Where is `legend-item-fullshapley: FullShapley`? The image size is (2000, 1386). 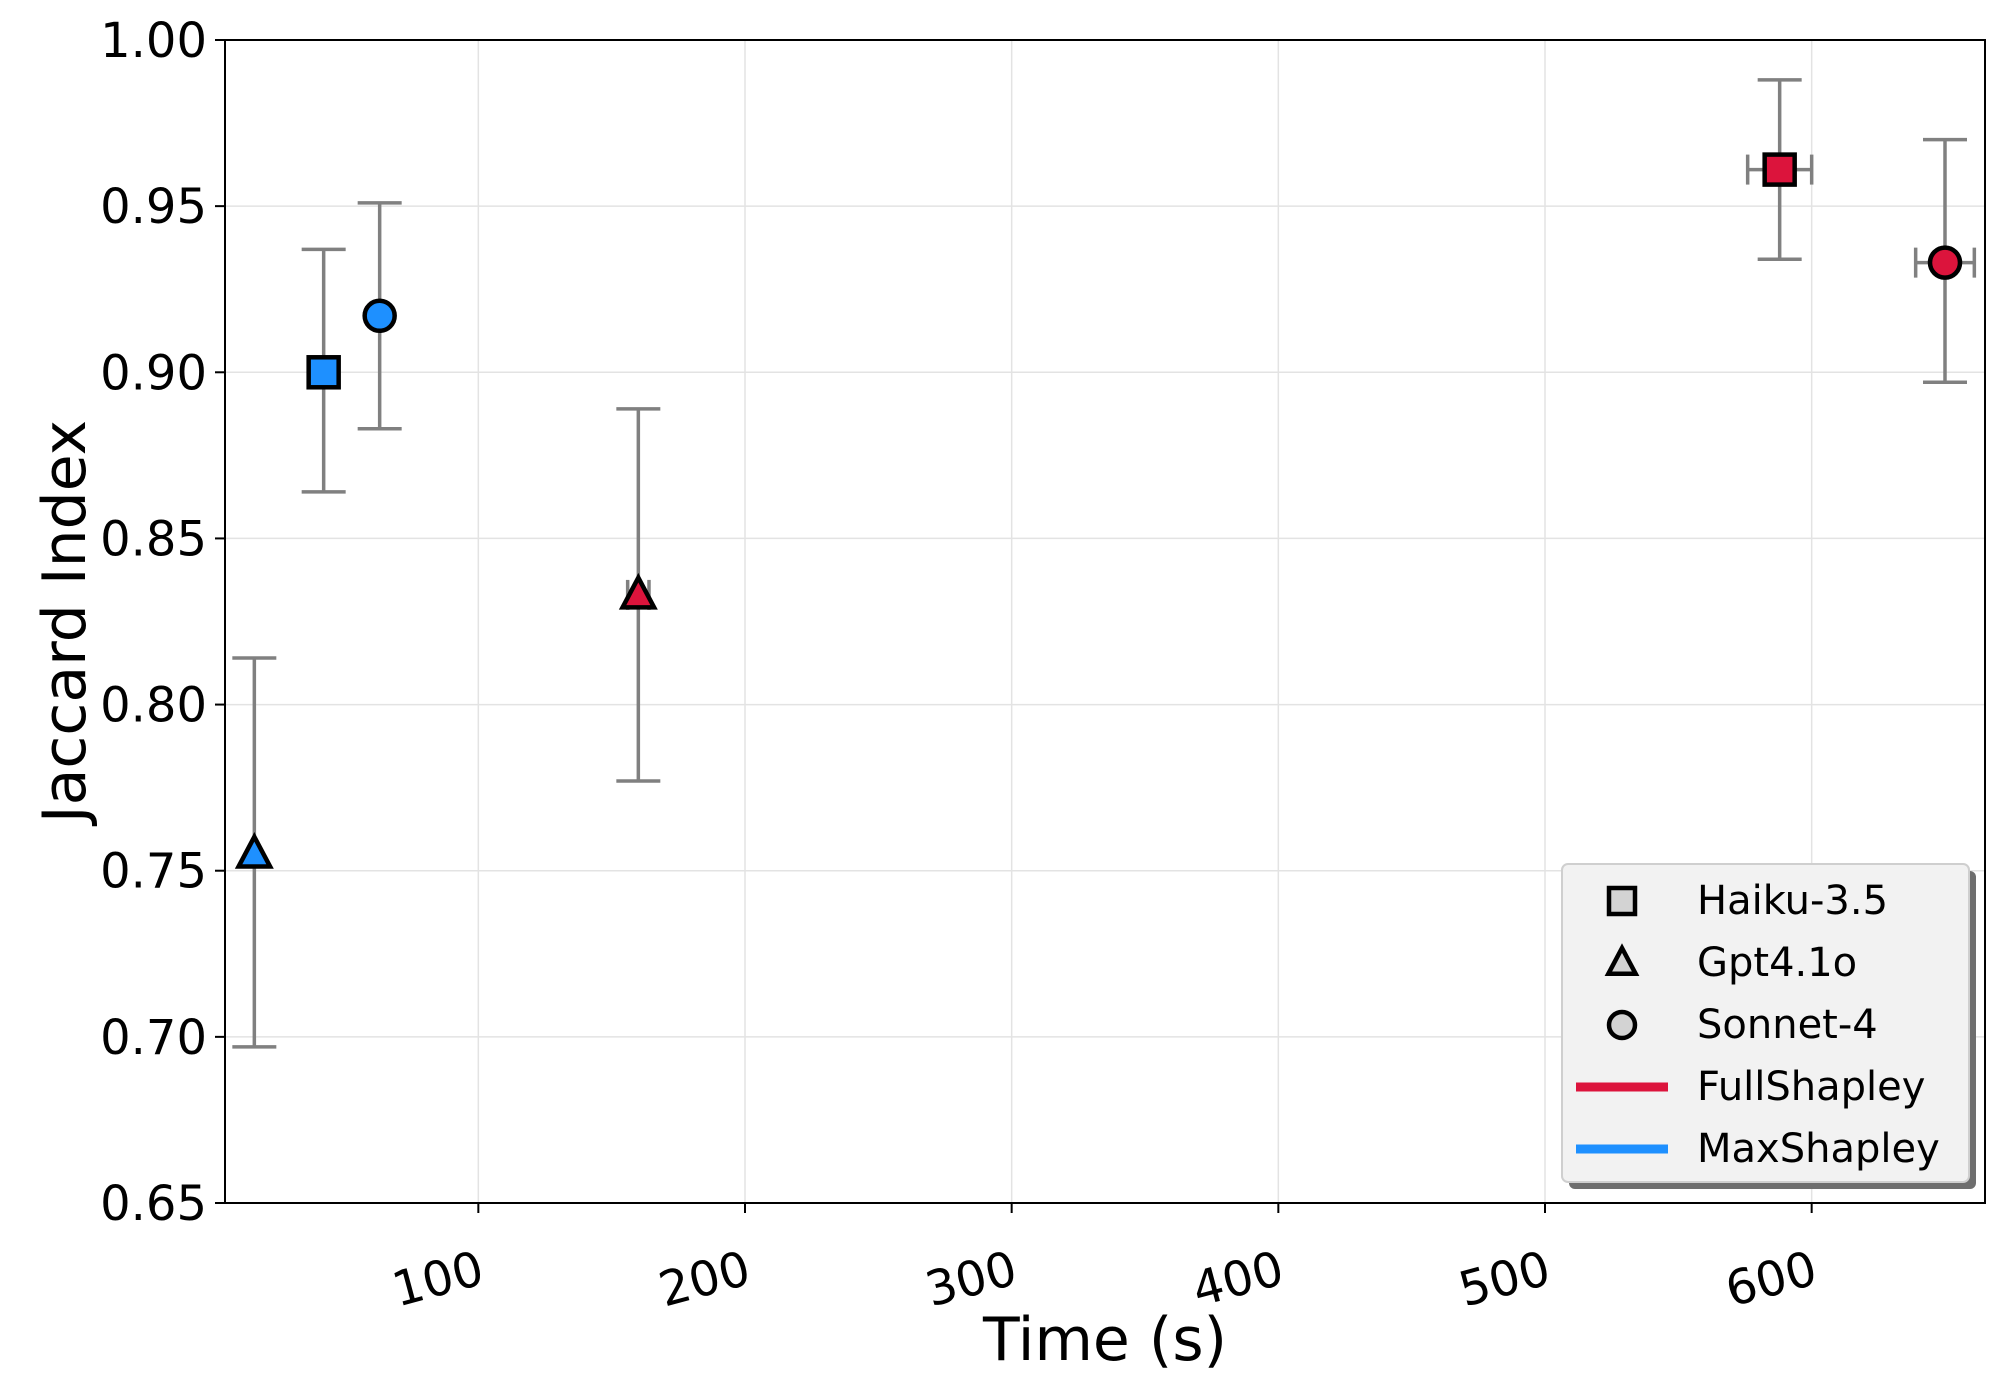 legend-item-fullshapley: FullShapley is located at coordinates (1750, 1087).